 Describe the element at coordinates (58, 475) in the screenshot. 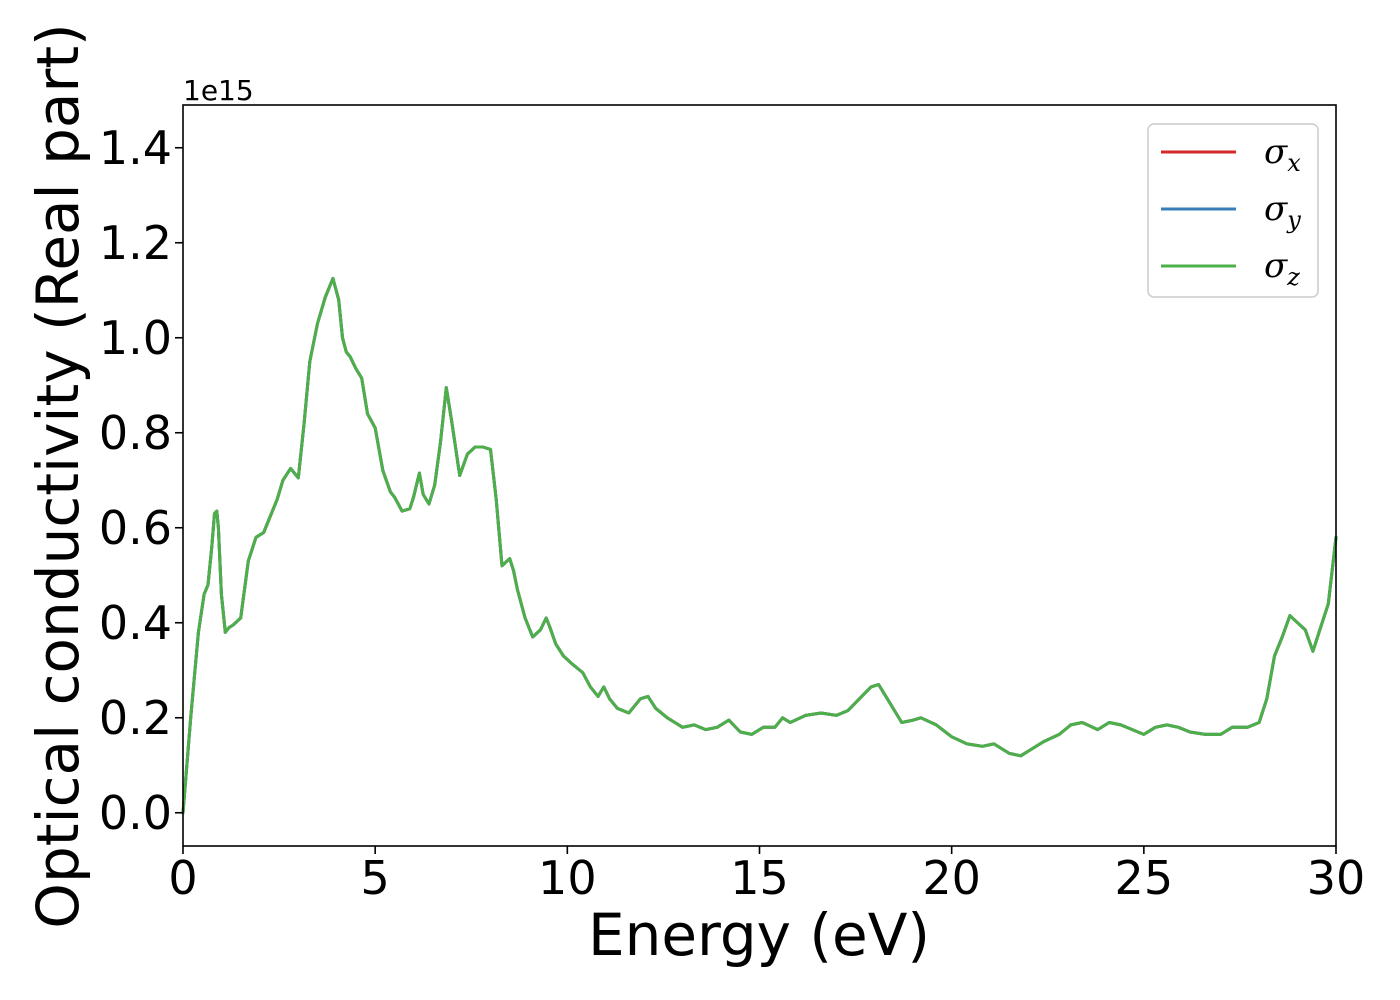

I see `y-axis-title: Optical conductivity (Real part)` at that location.